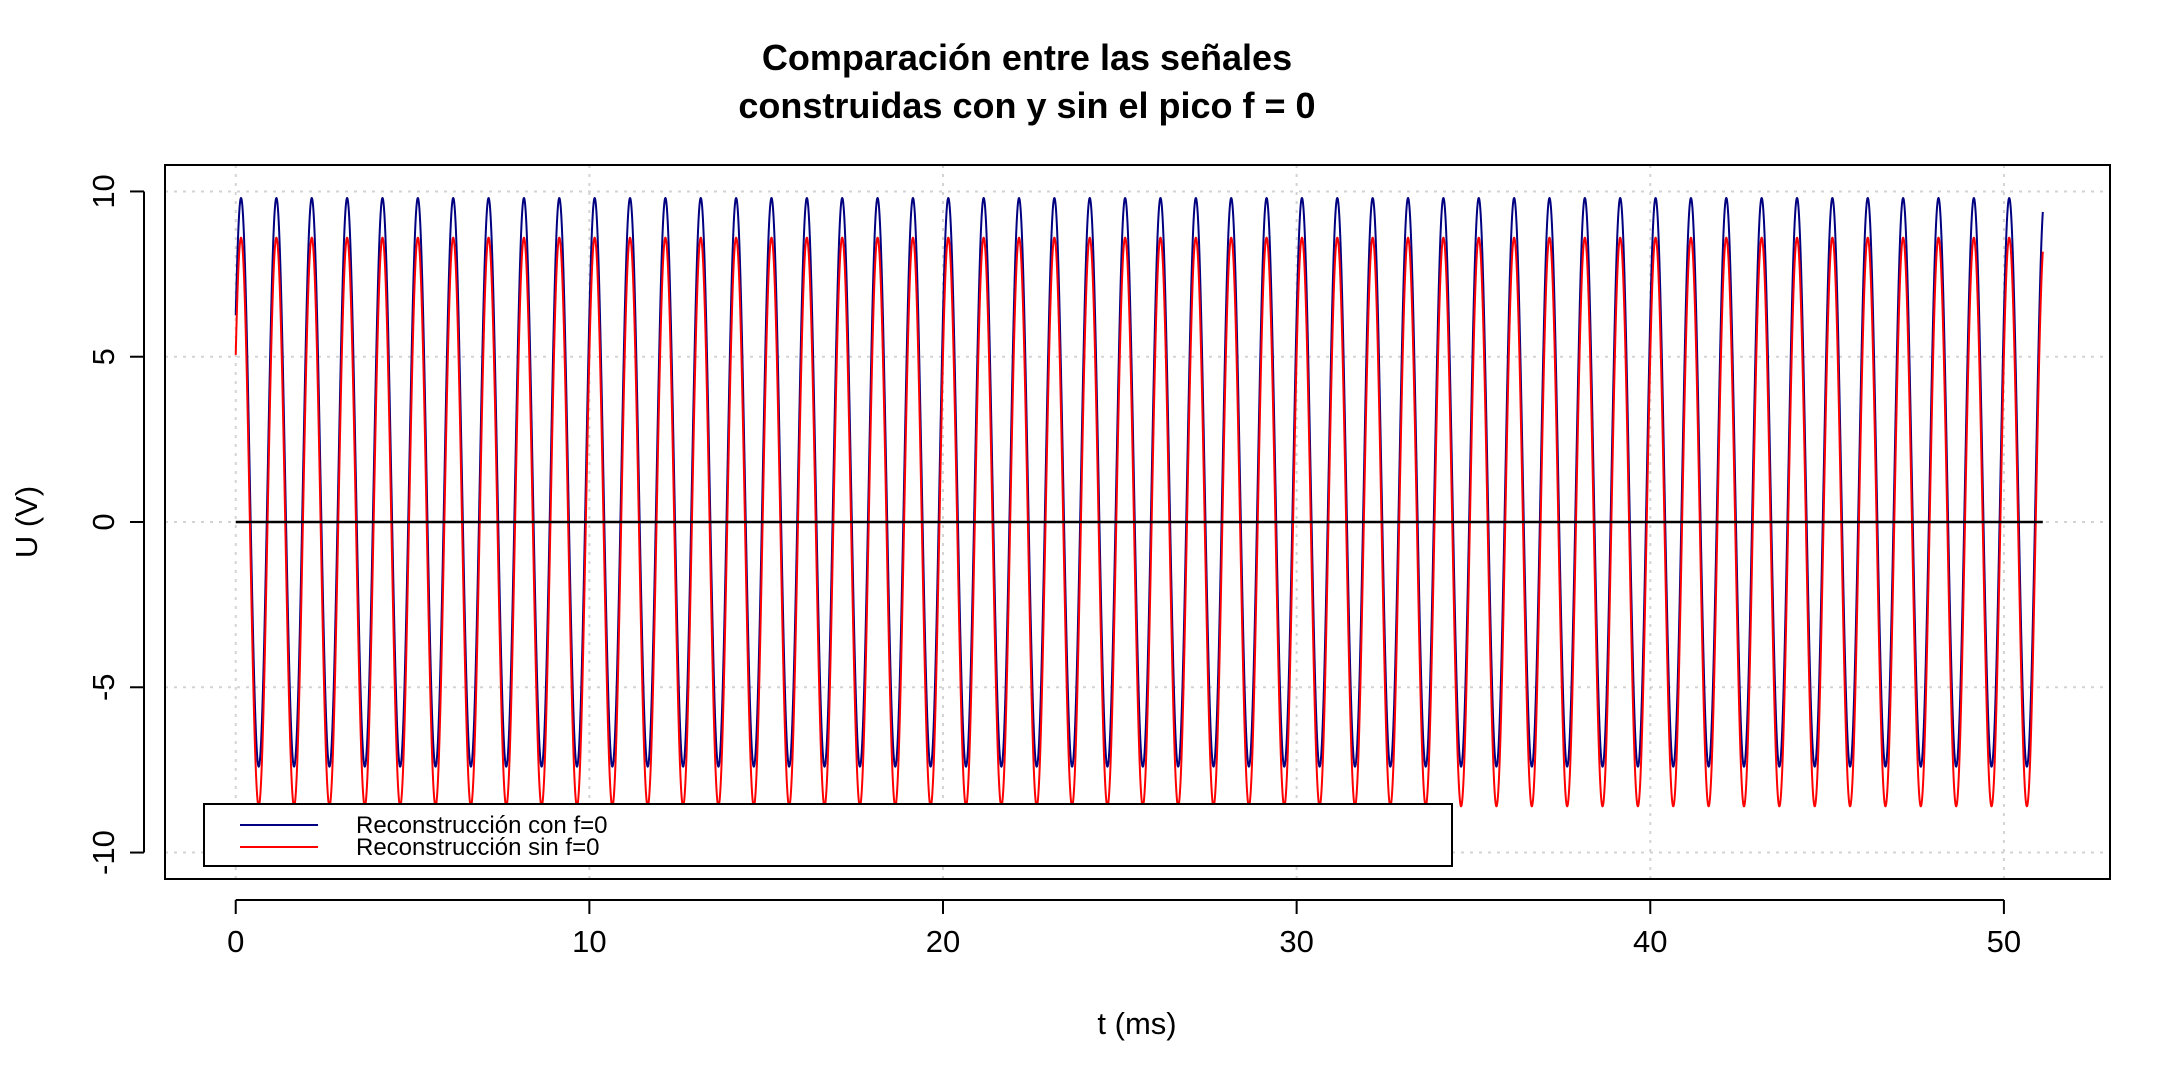  What do you see at coordinates (103, 356) in the screenshot?
I see `y-tick-label: 5` at bounding box center [103, 356].